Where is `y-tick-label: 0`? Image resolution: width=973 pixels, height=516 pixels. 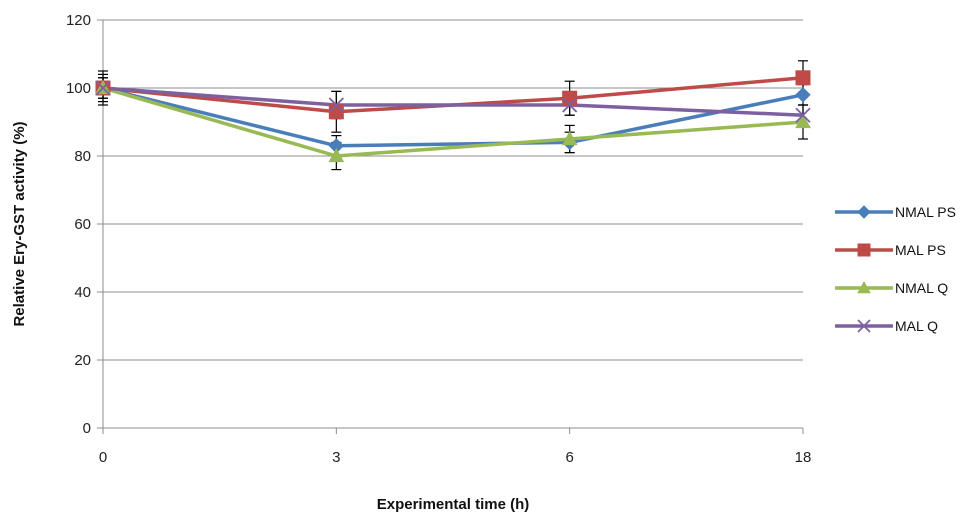 y-tick-label: 0 is located at coordinates (87, 428).